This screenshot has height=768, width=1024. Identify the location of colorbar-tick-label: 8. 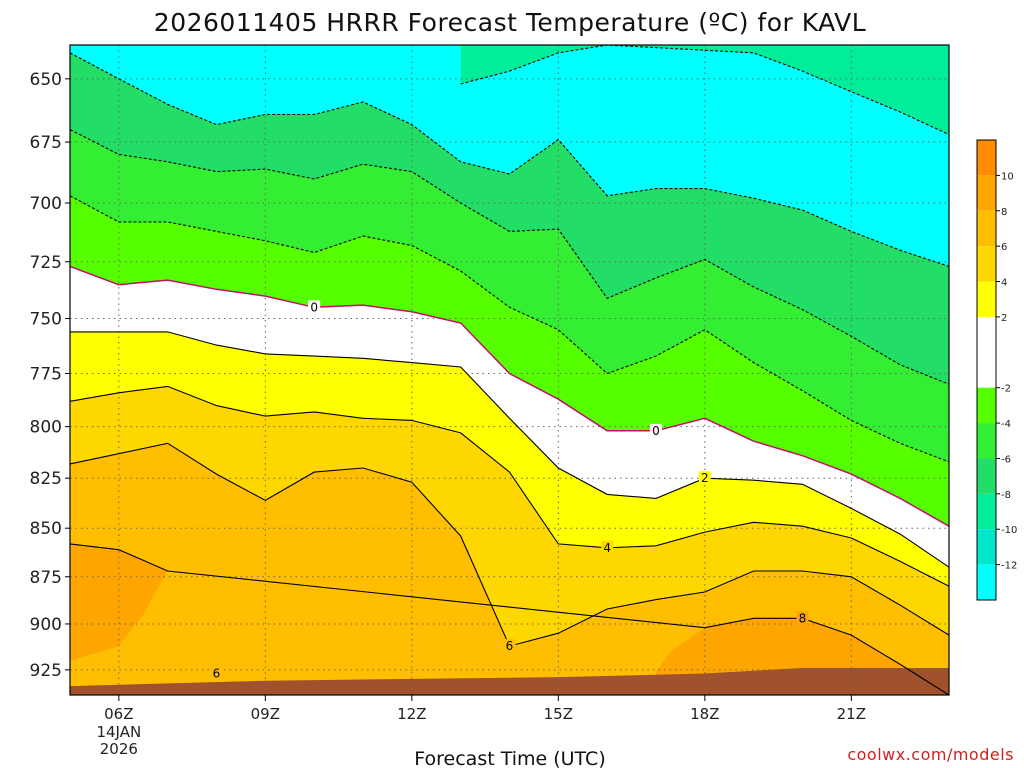
(1004, 212).